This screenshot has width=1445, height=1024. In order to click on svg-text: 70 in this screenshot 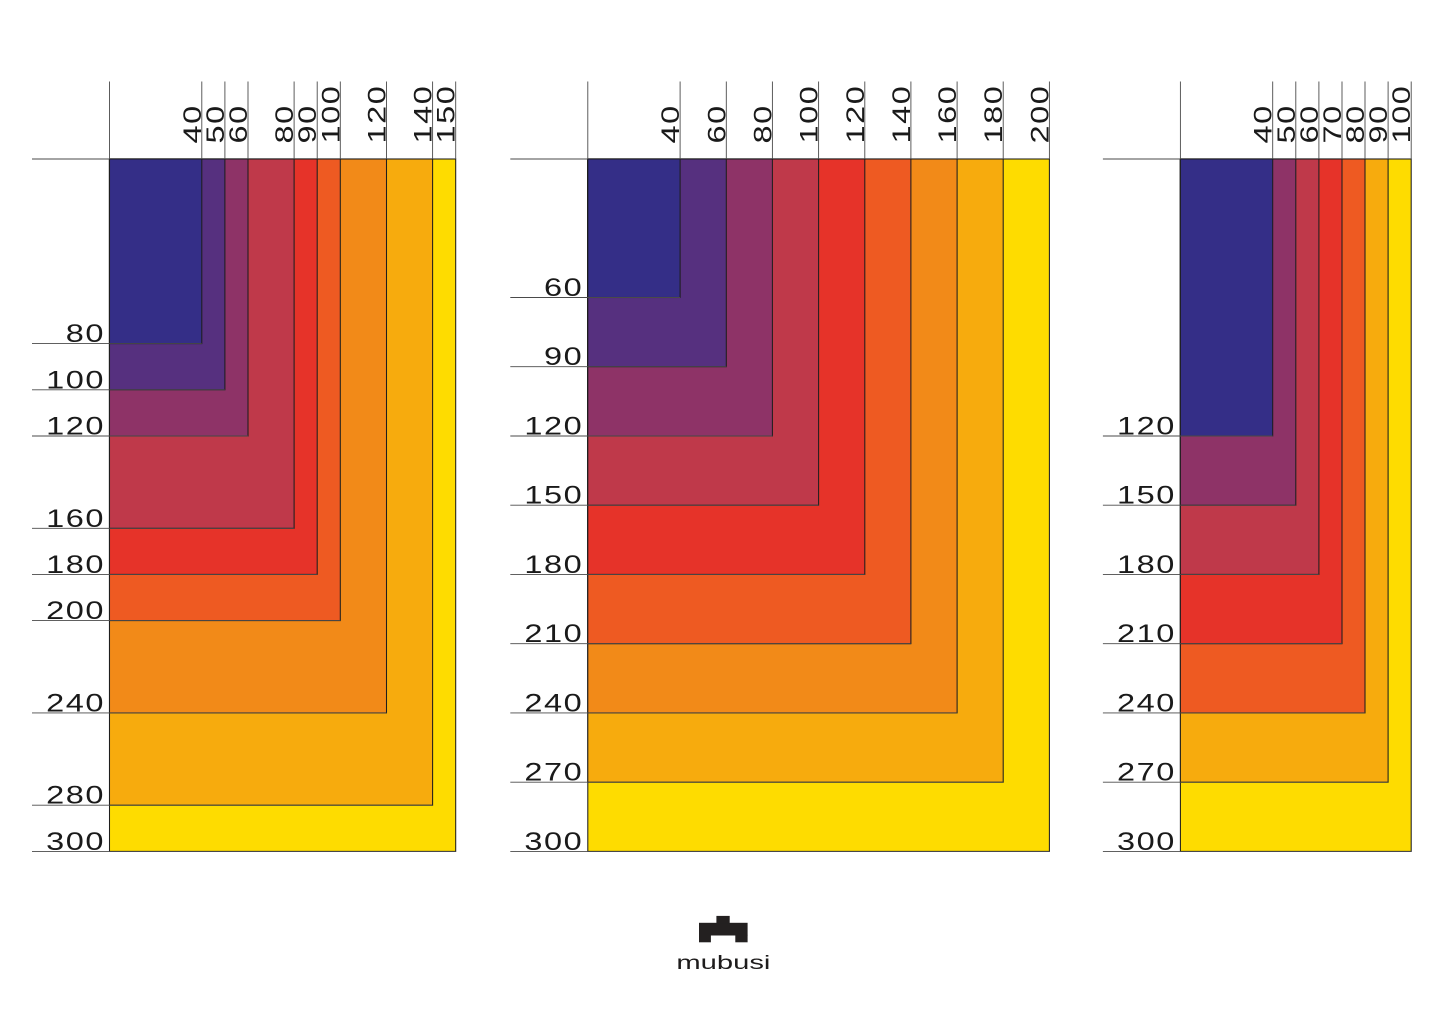, I will do `click(1333, 123)`.